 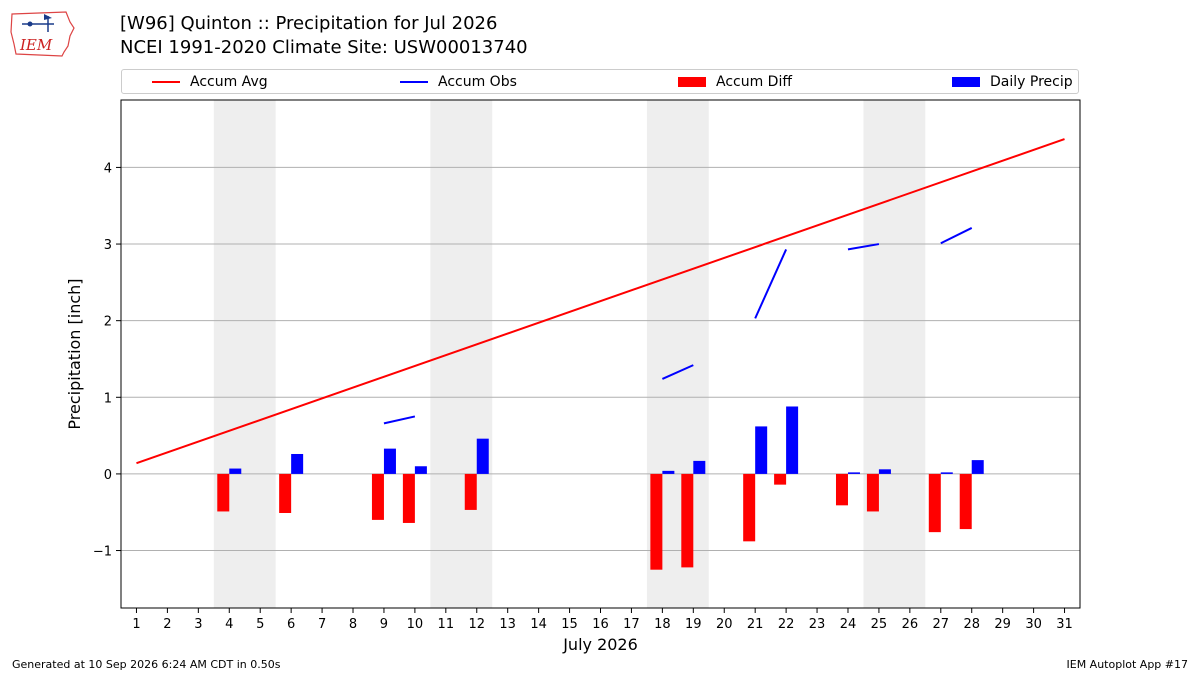 What do you see at coordinates (229, 624) in the screenshot?
I see `x-tick-label-4: 4` at bounding box center [229, 624].